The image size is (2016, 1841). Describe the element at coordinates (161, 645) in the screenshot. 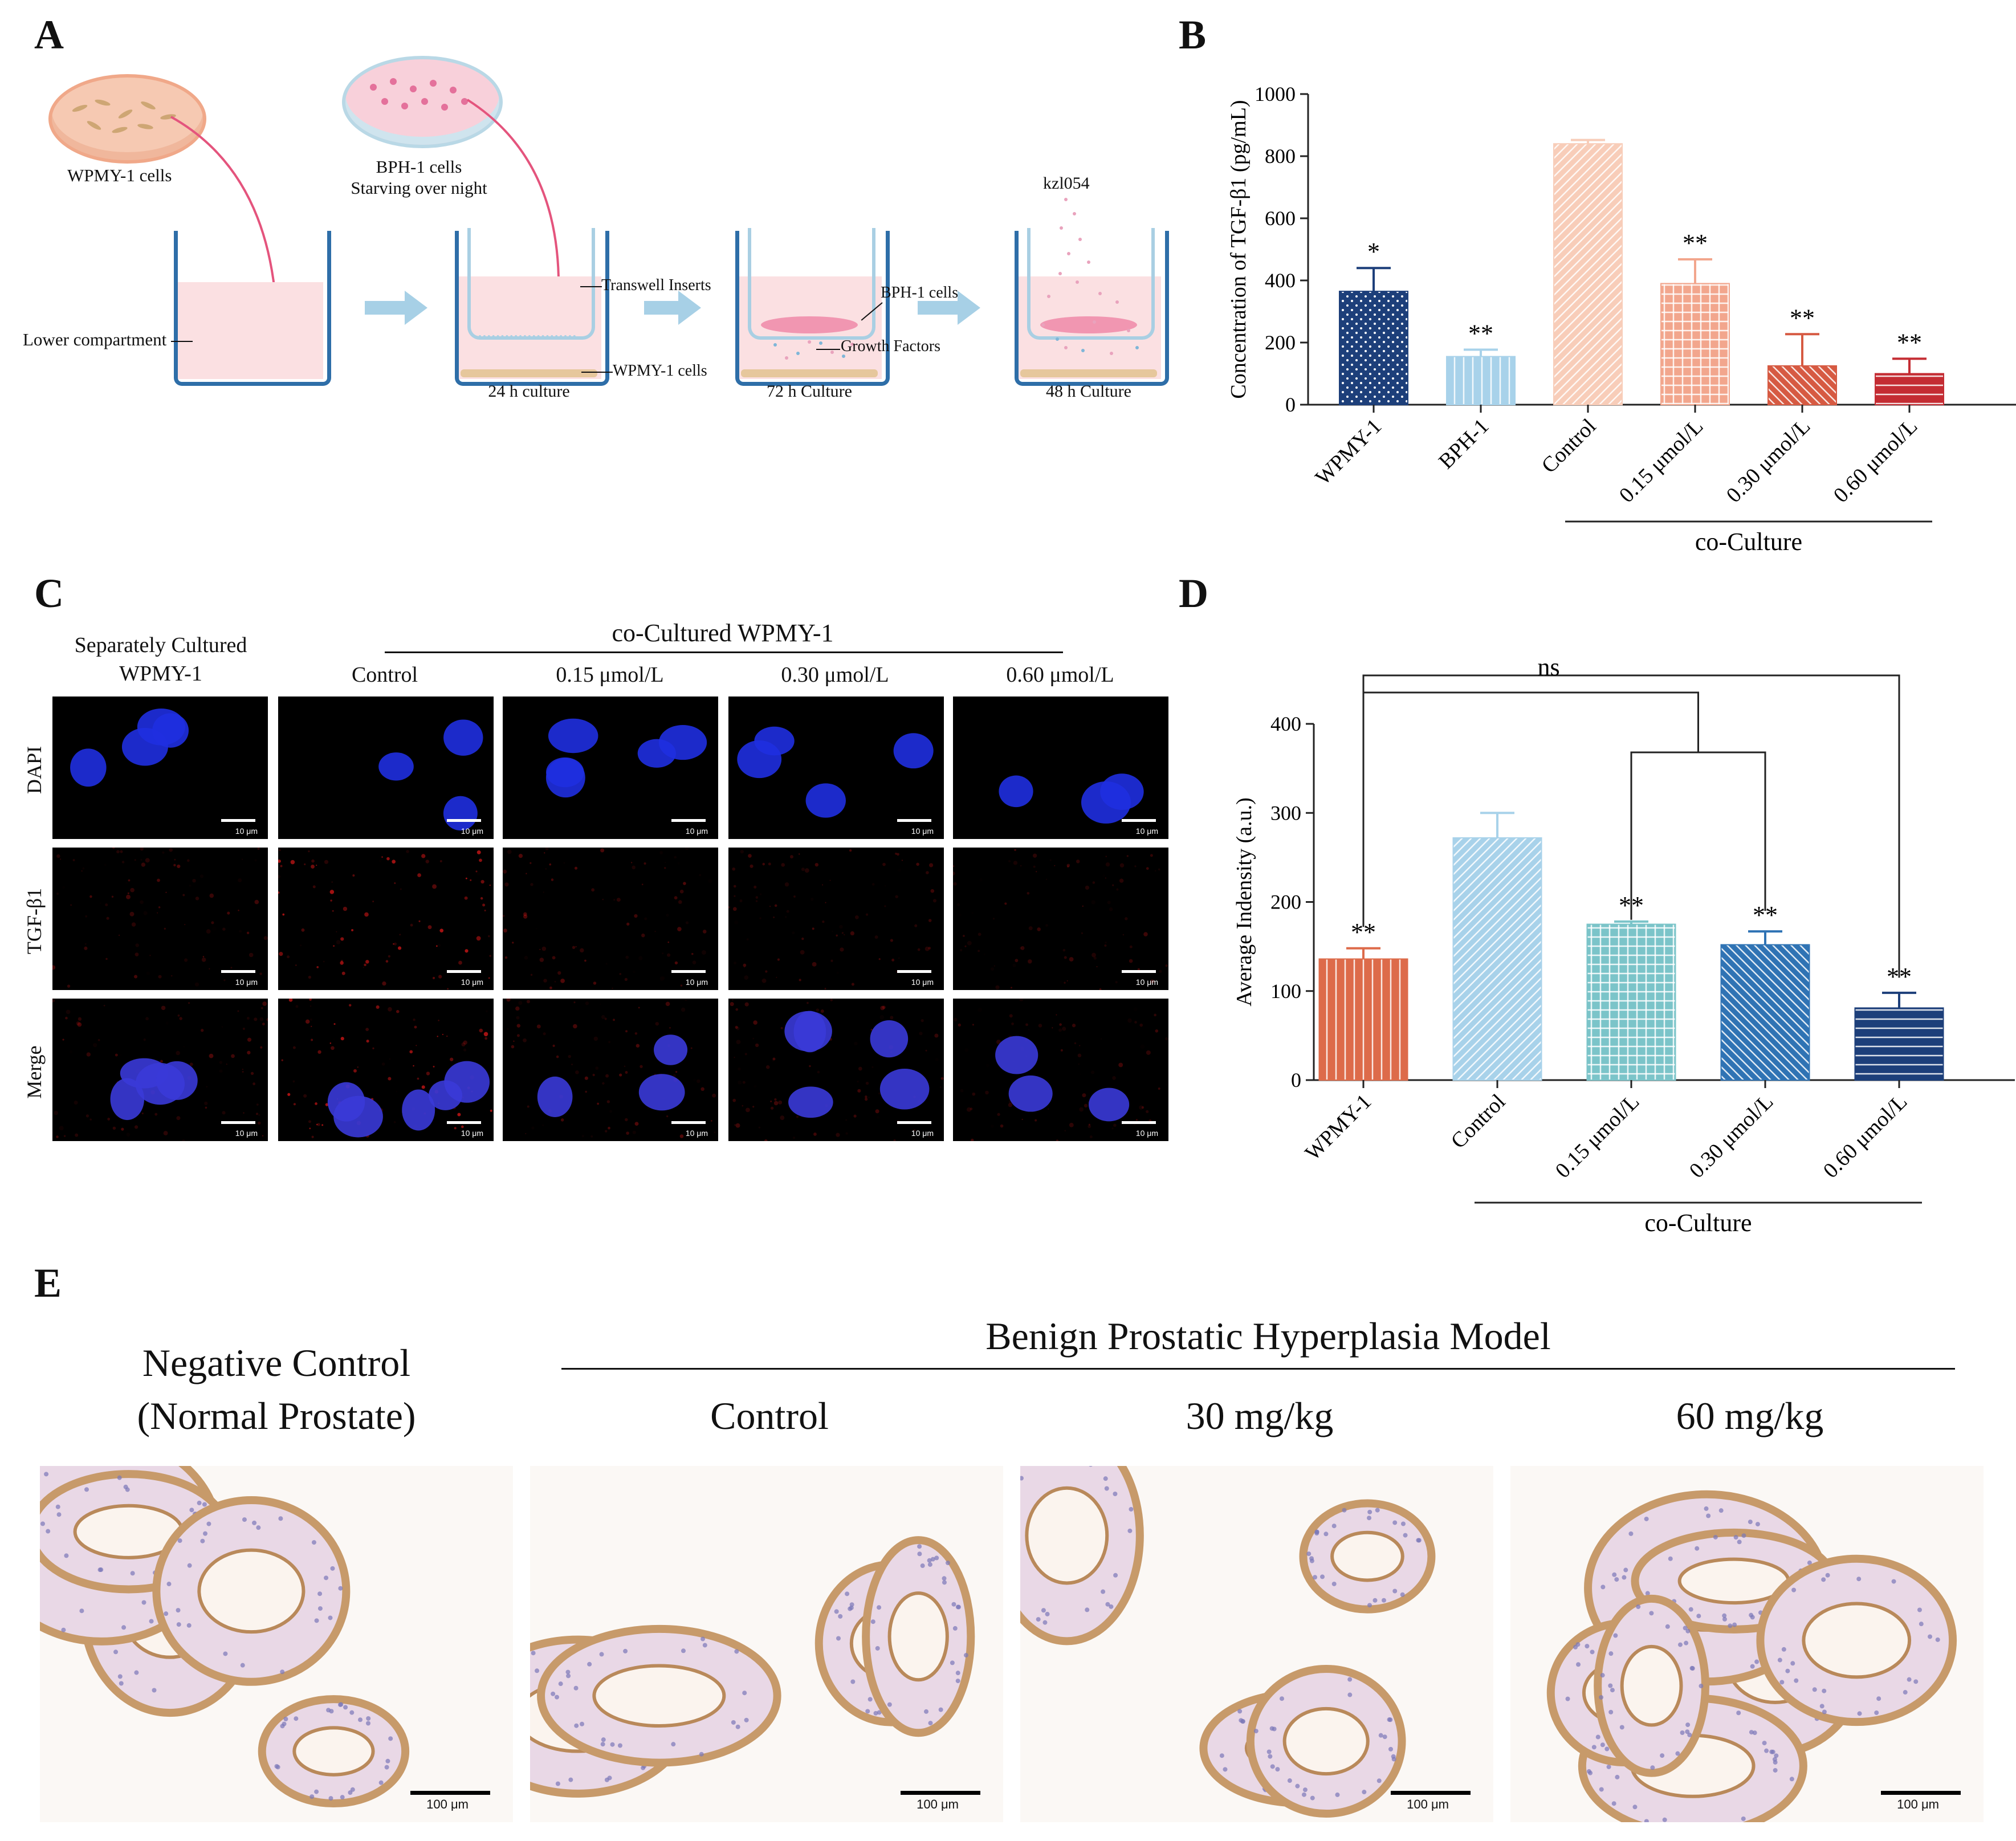

I see `col-separate-1: Separately Cultured` at that location.